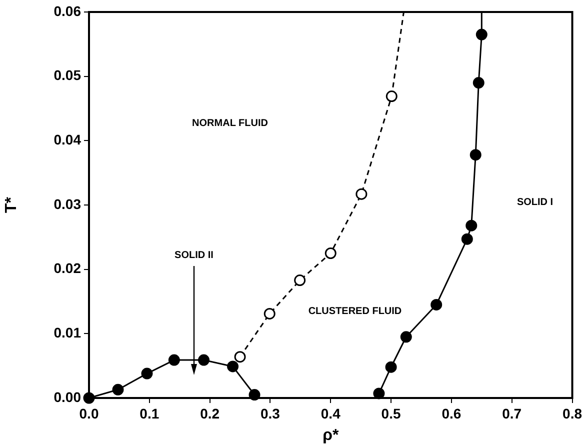  Describe the element at coordinates (330, 413) in the screenshot. I see `x-tick-label: 0.4` at that location.